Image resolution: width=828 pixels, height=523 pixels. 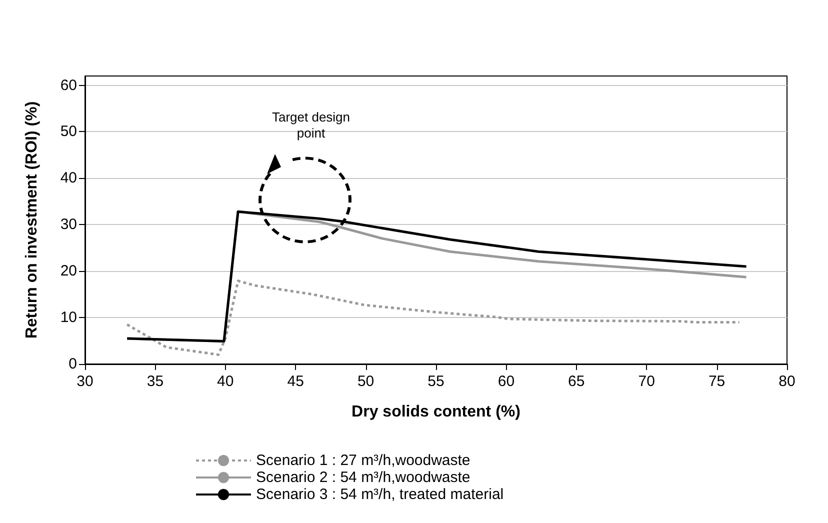 I want to click on x-tick-label: 55, so click(x=436, y=381).